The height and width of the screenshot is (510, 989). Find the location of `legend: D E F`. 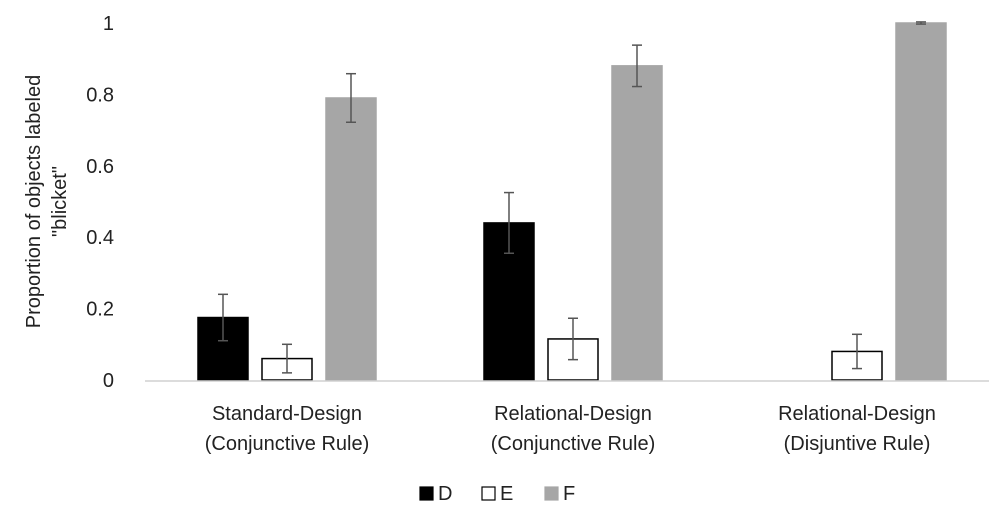

legend: D E F is located at coordinates (497, 494).